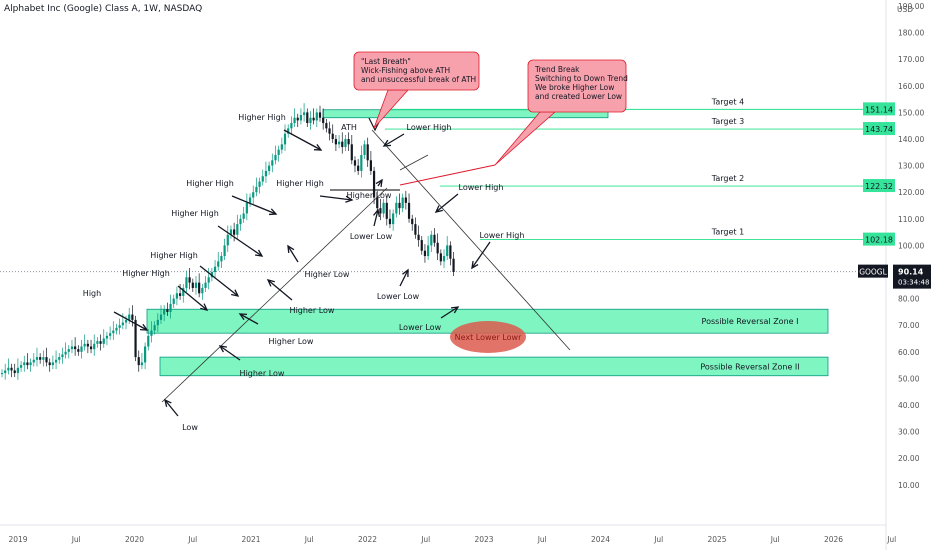  What do you see at coordinates (911, 245) in the screenshot?
I see `y-tick-label: 100.00` at bounding box center [911, 245].